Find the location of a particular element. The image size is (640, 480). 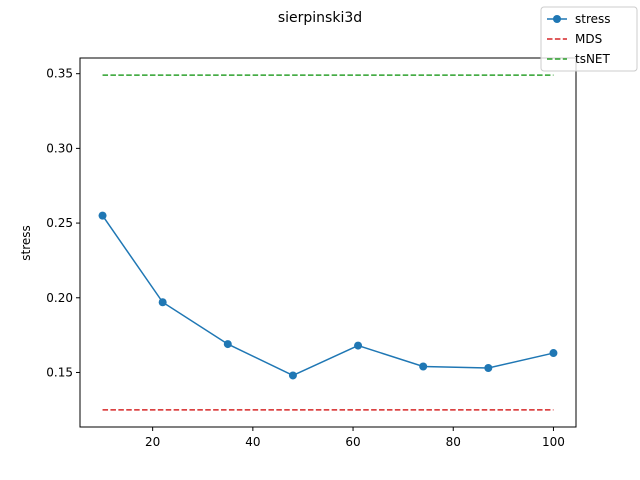

y-tick-label: 0.30 is located at coordinates (59, 148).